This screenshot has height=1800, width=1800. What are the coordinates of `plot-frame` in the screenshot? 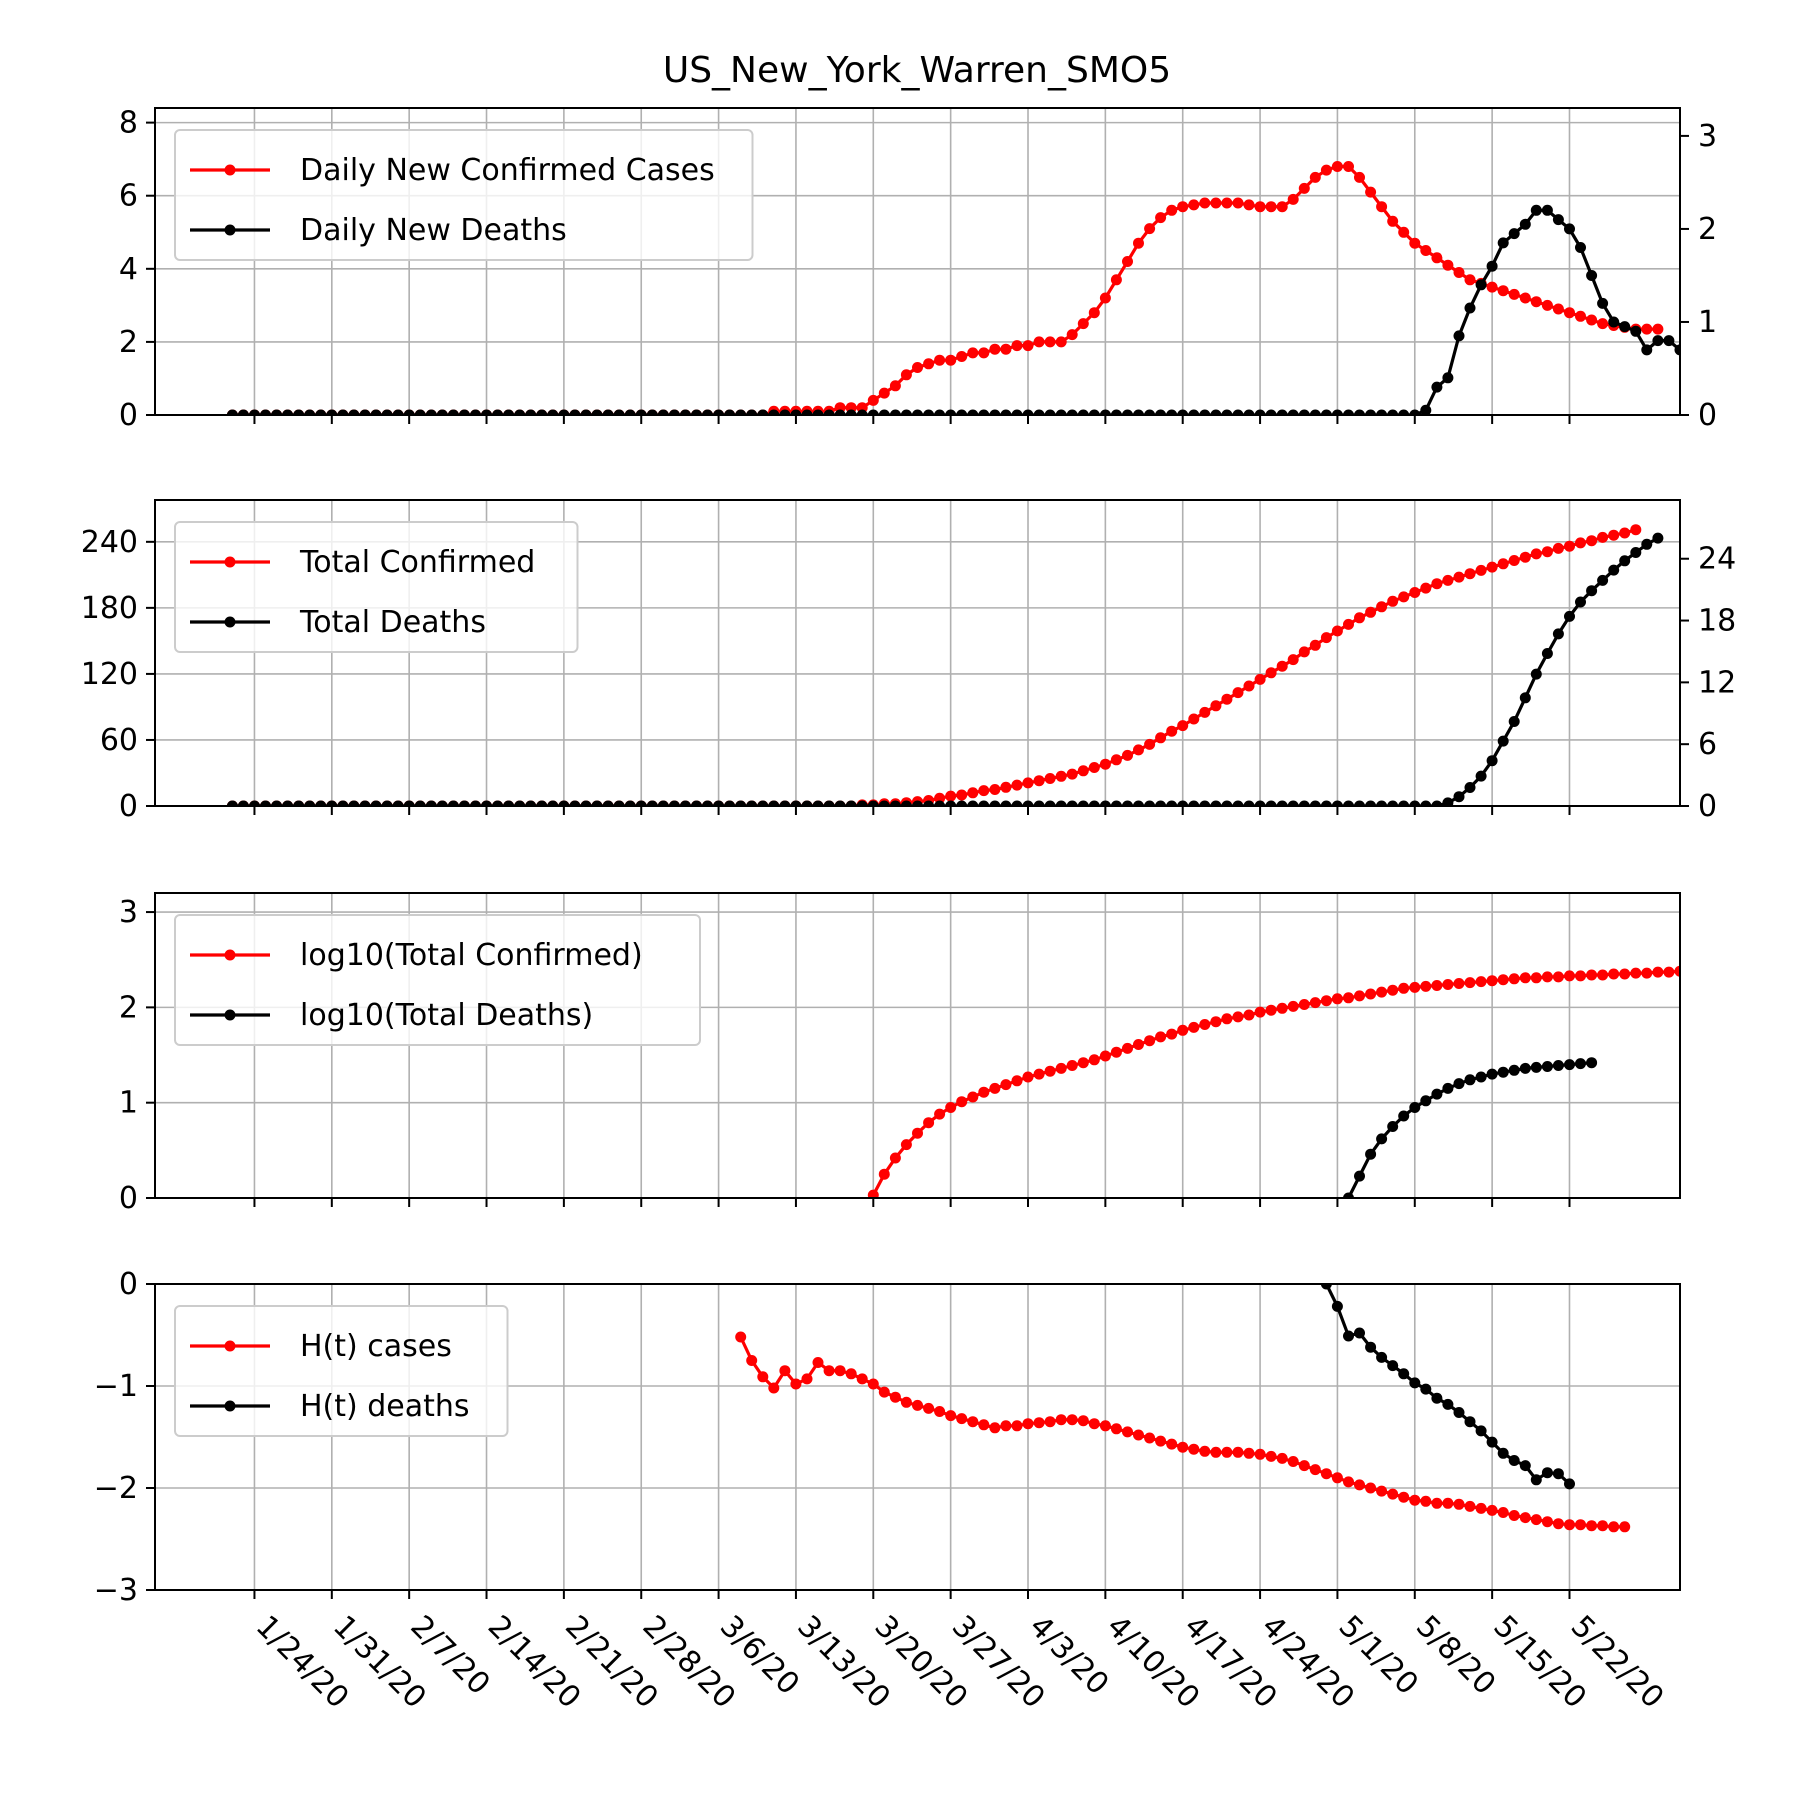 It's located at (917, 1045).